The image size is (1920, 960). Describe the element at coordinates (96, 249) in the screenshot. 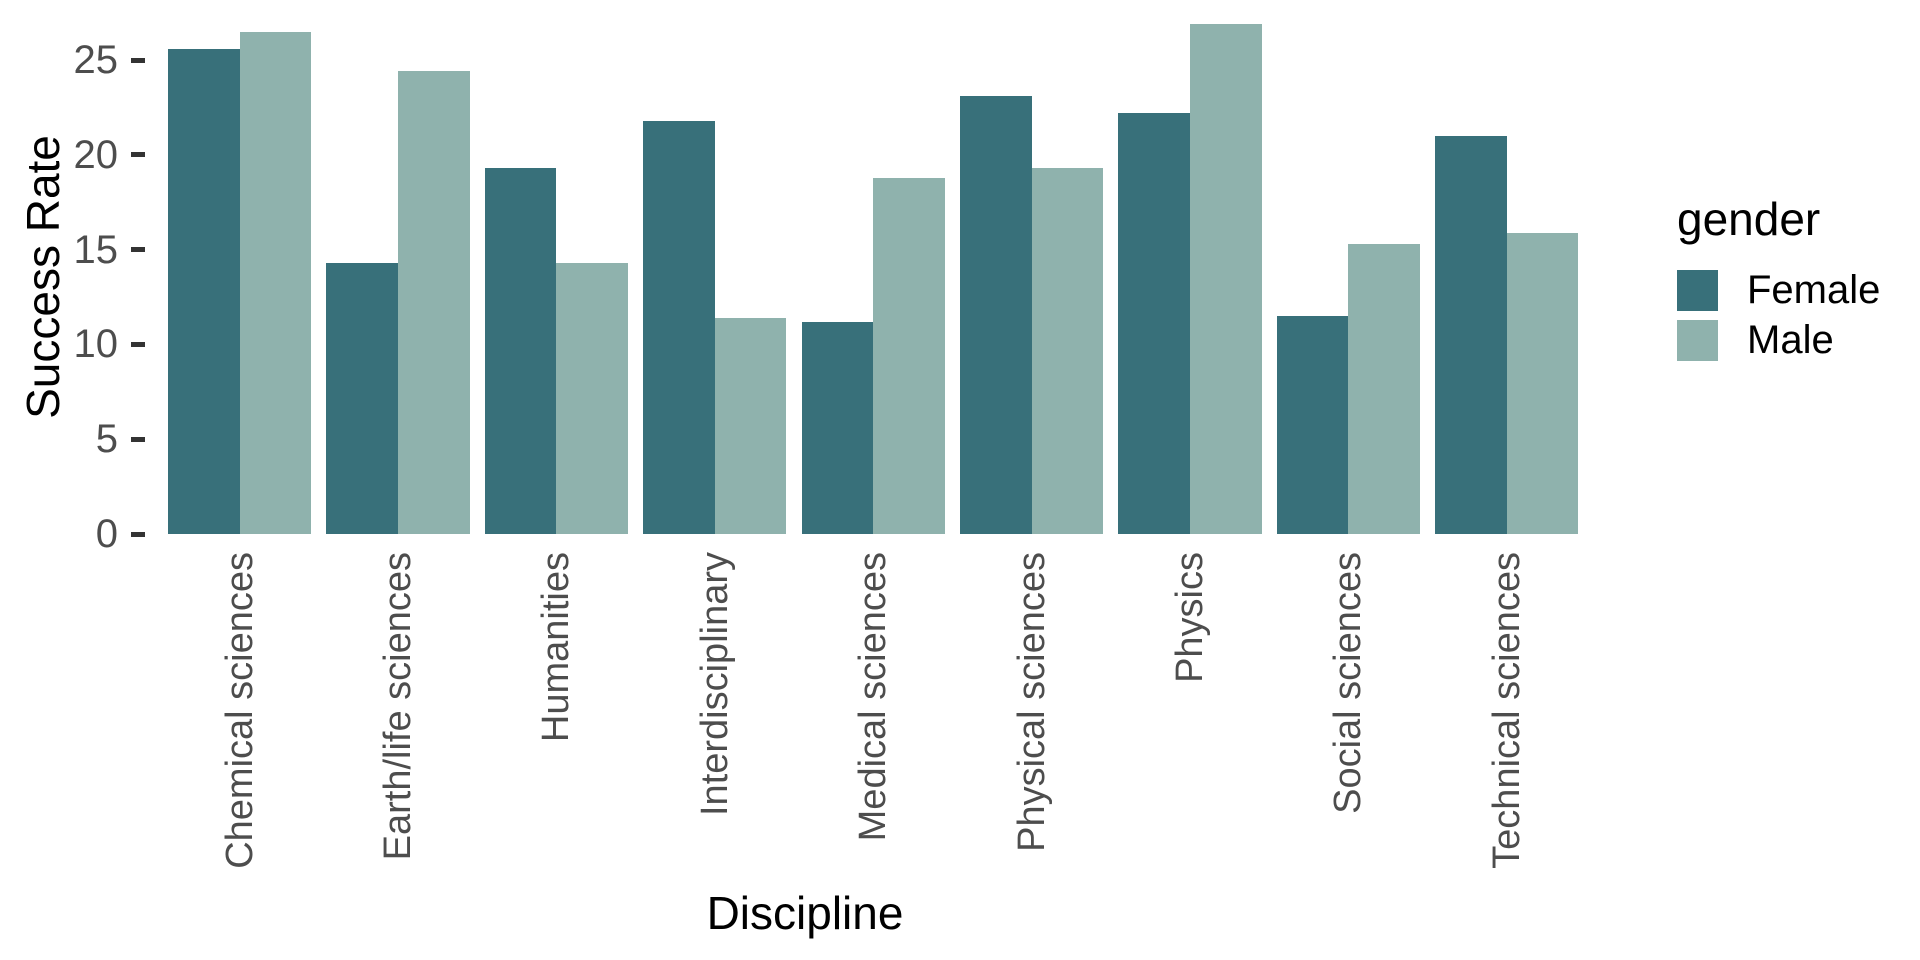

I see `y-tick-label: 15` at that location.